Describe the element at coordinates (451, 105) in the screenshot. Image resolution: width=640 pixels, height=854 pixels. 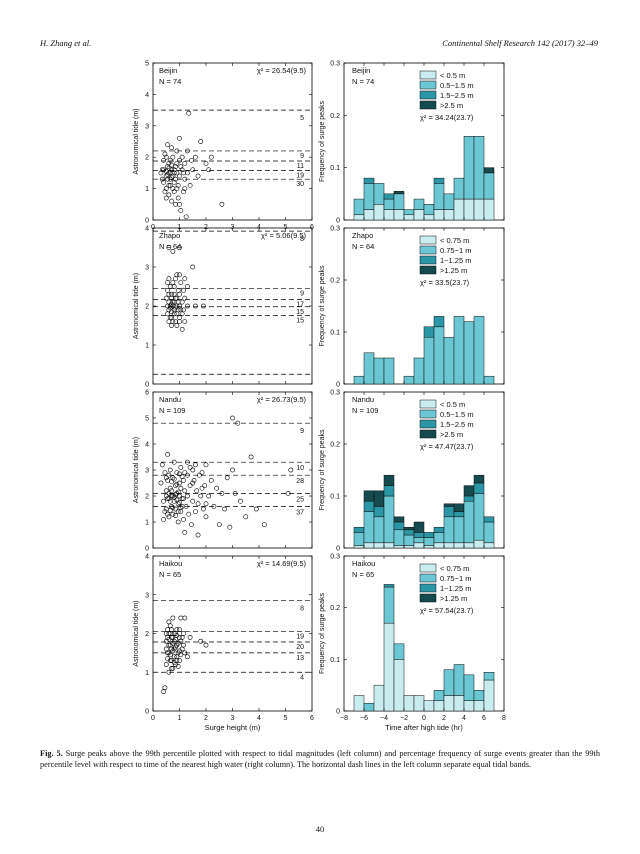
I see `legend-label: >2.5 m` at that location.